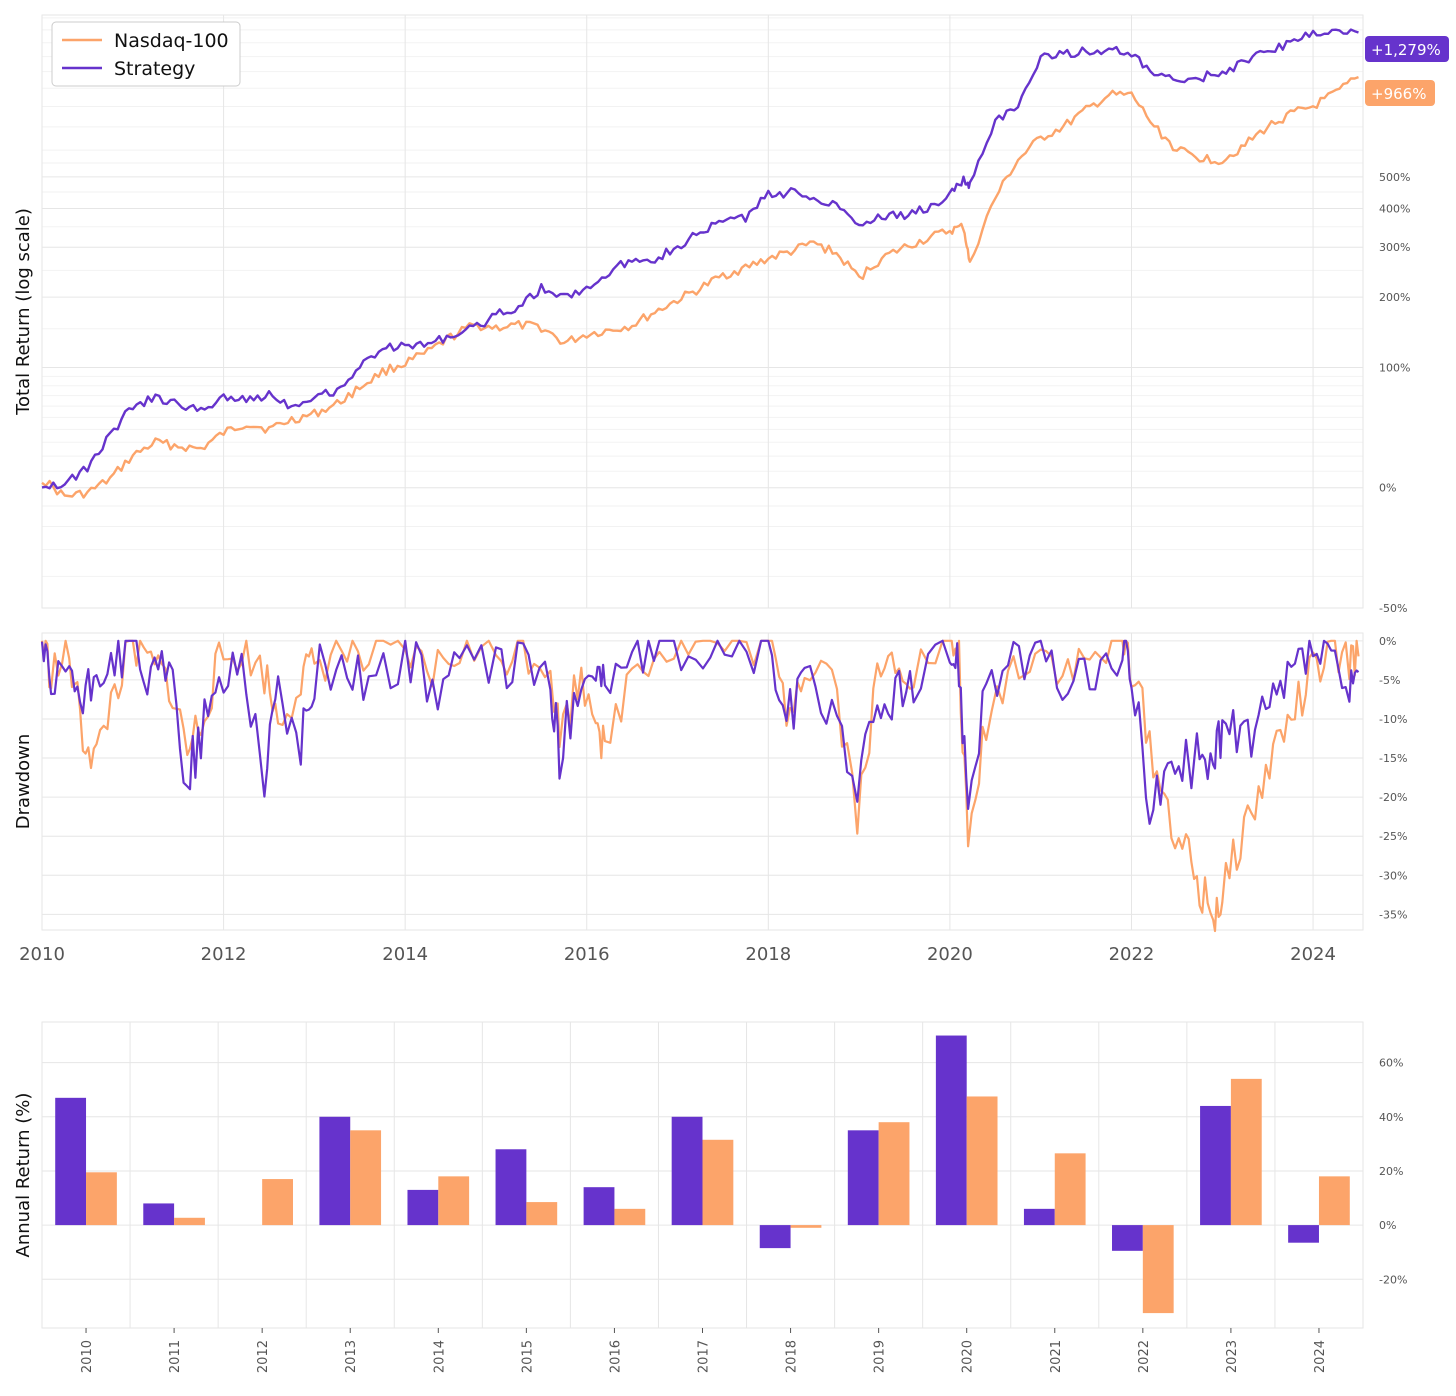 The image size is (1456, 1396). I want to click on drawdown-y-tick-label: 0%, so click(1387, 641).